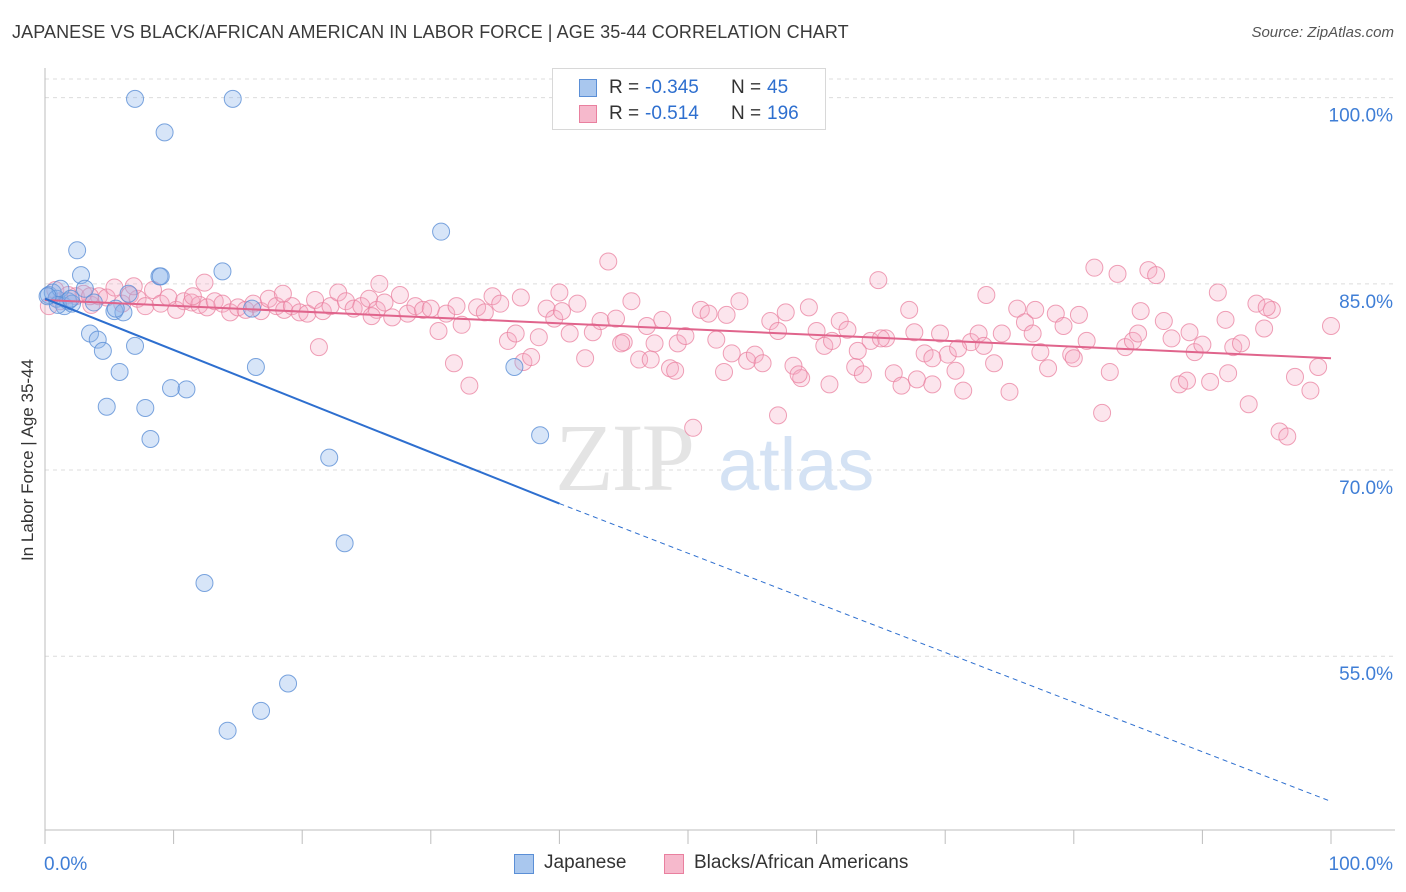 This screenshot has height=892, width=1406. What do you see at coordinates (674, 864) in the screenshot?
I see `legend-swatch-blacks` at bounding box center [674, 864].